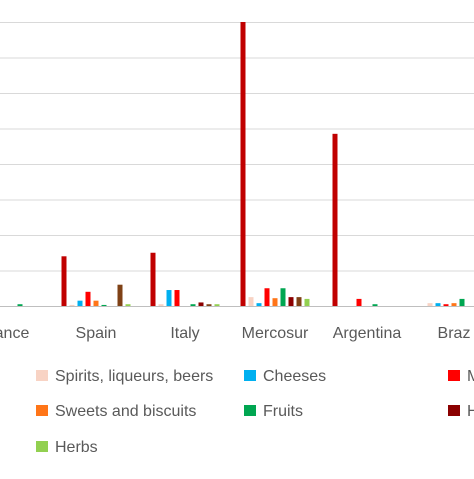  What do you see at coordinates (283, 411) in the screenshot?
I see `legend-label: Fruits` at bounding box center [283, 411].